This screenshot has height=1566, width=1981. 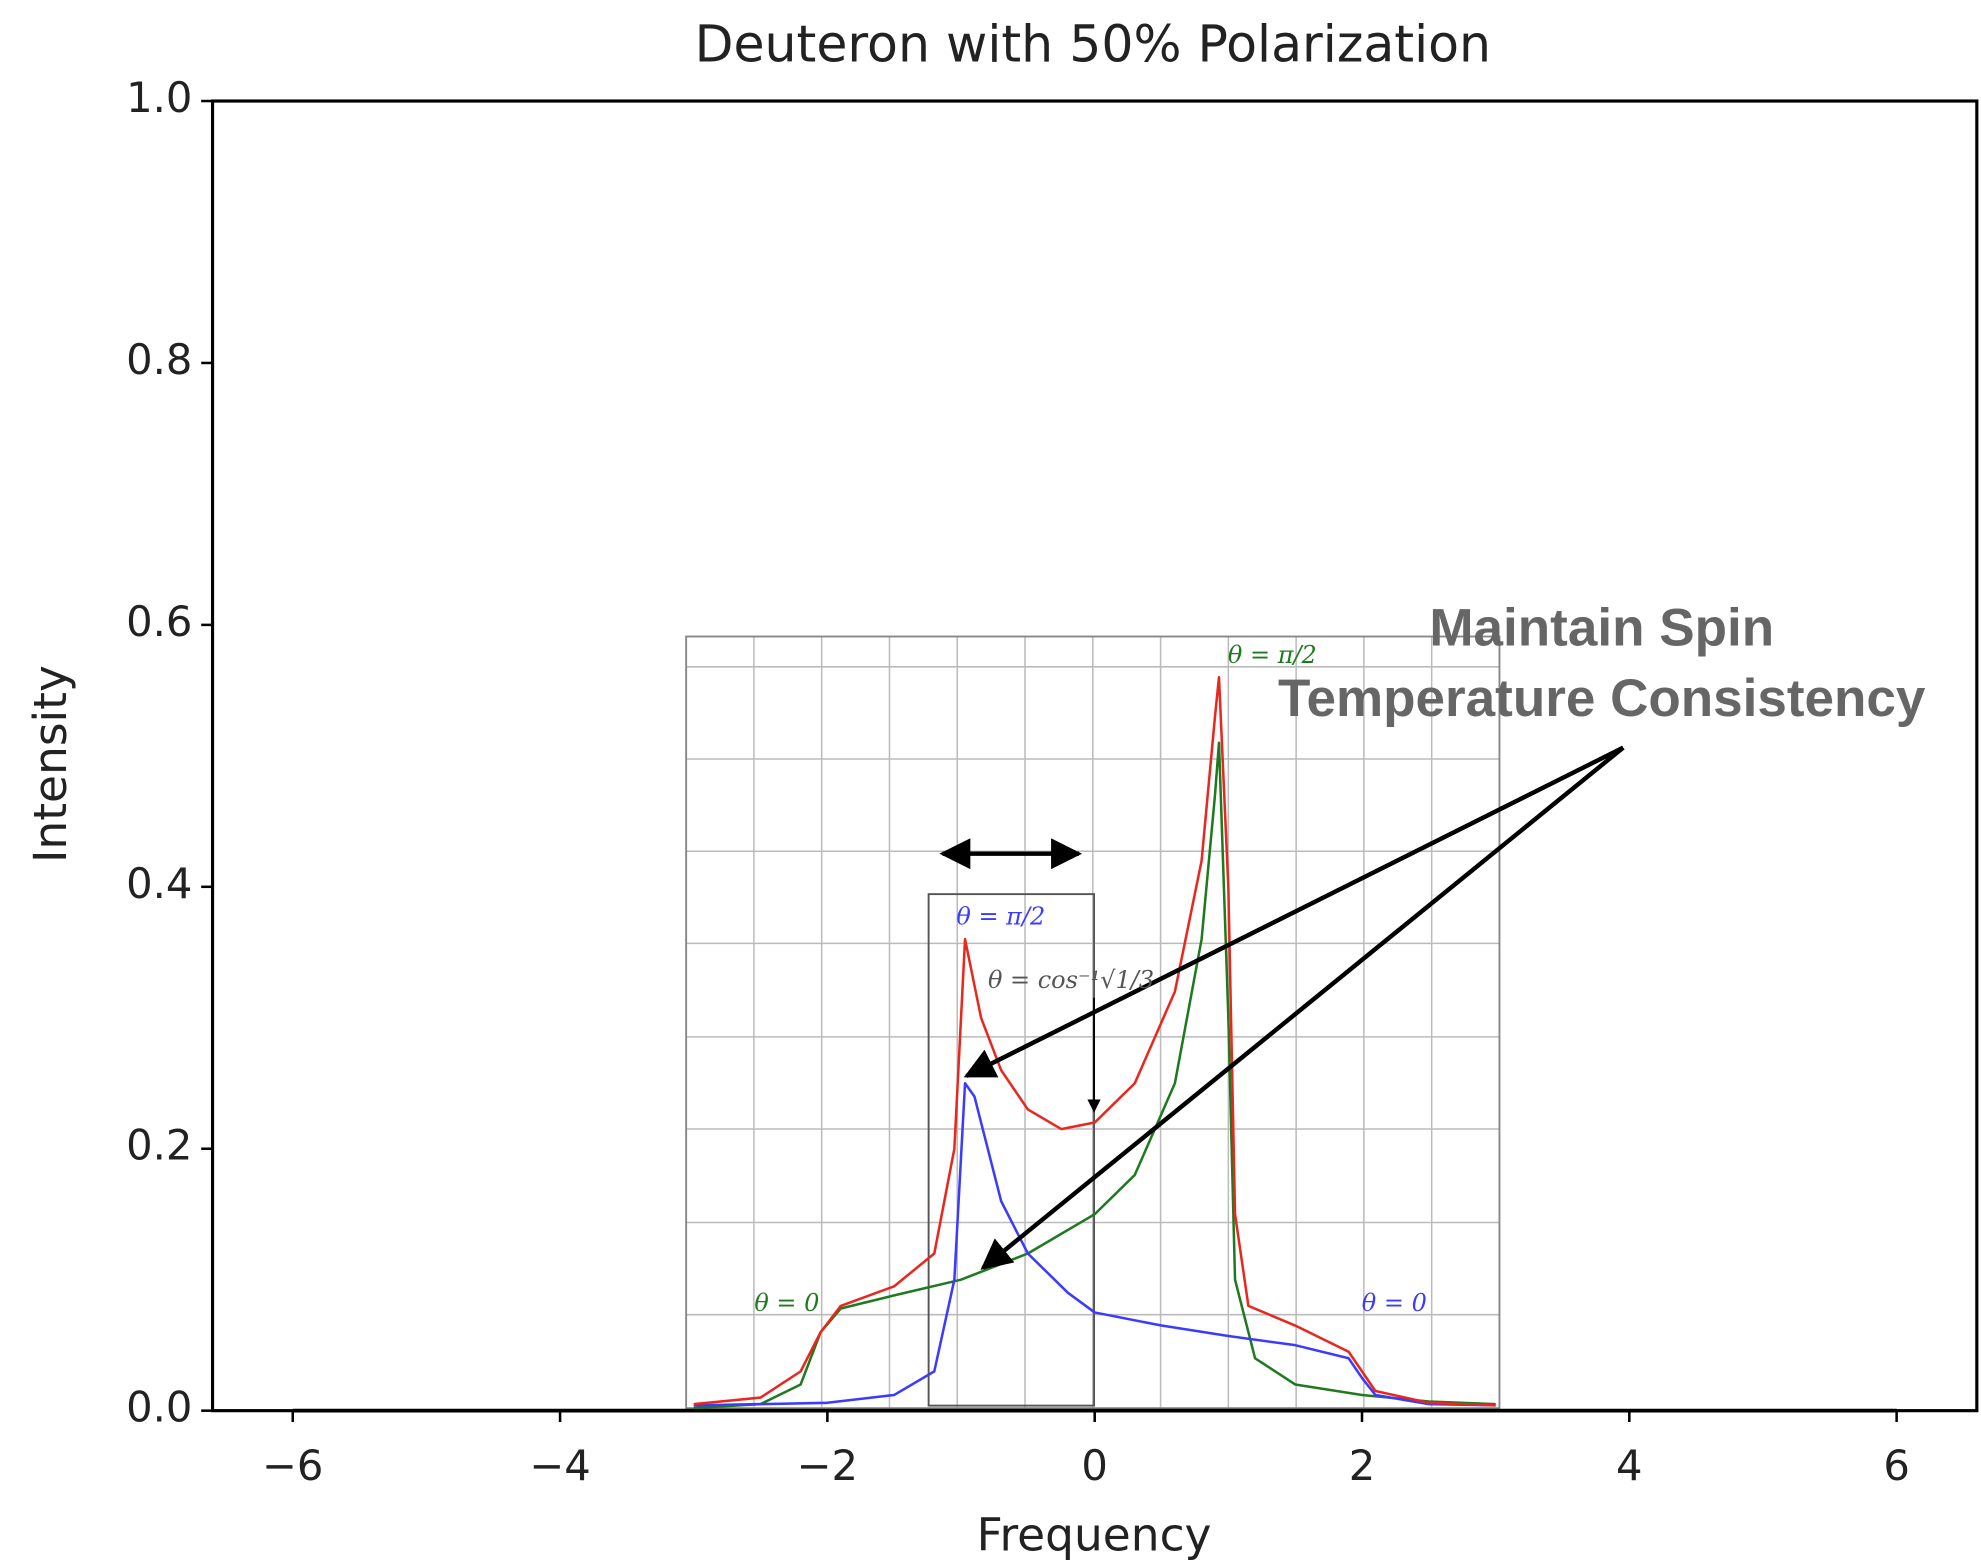 What do you see at coordinates (1602, 698) in the screenshot?
I see `callout-text: Temperature Consistency` at bounding box center [1602, 698].